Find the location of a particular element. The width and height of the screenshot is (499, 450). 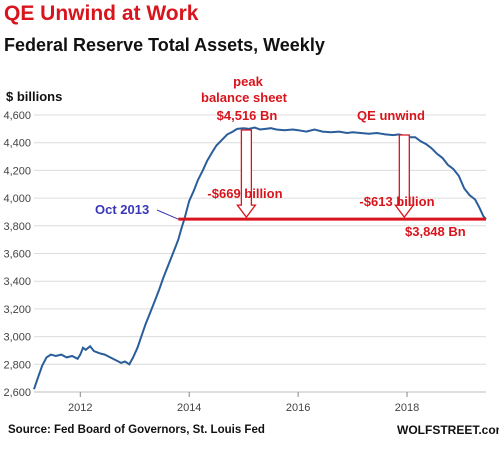

y-tick-label: 4,200 is located at coordinates (17, 171).